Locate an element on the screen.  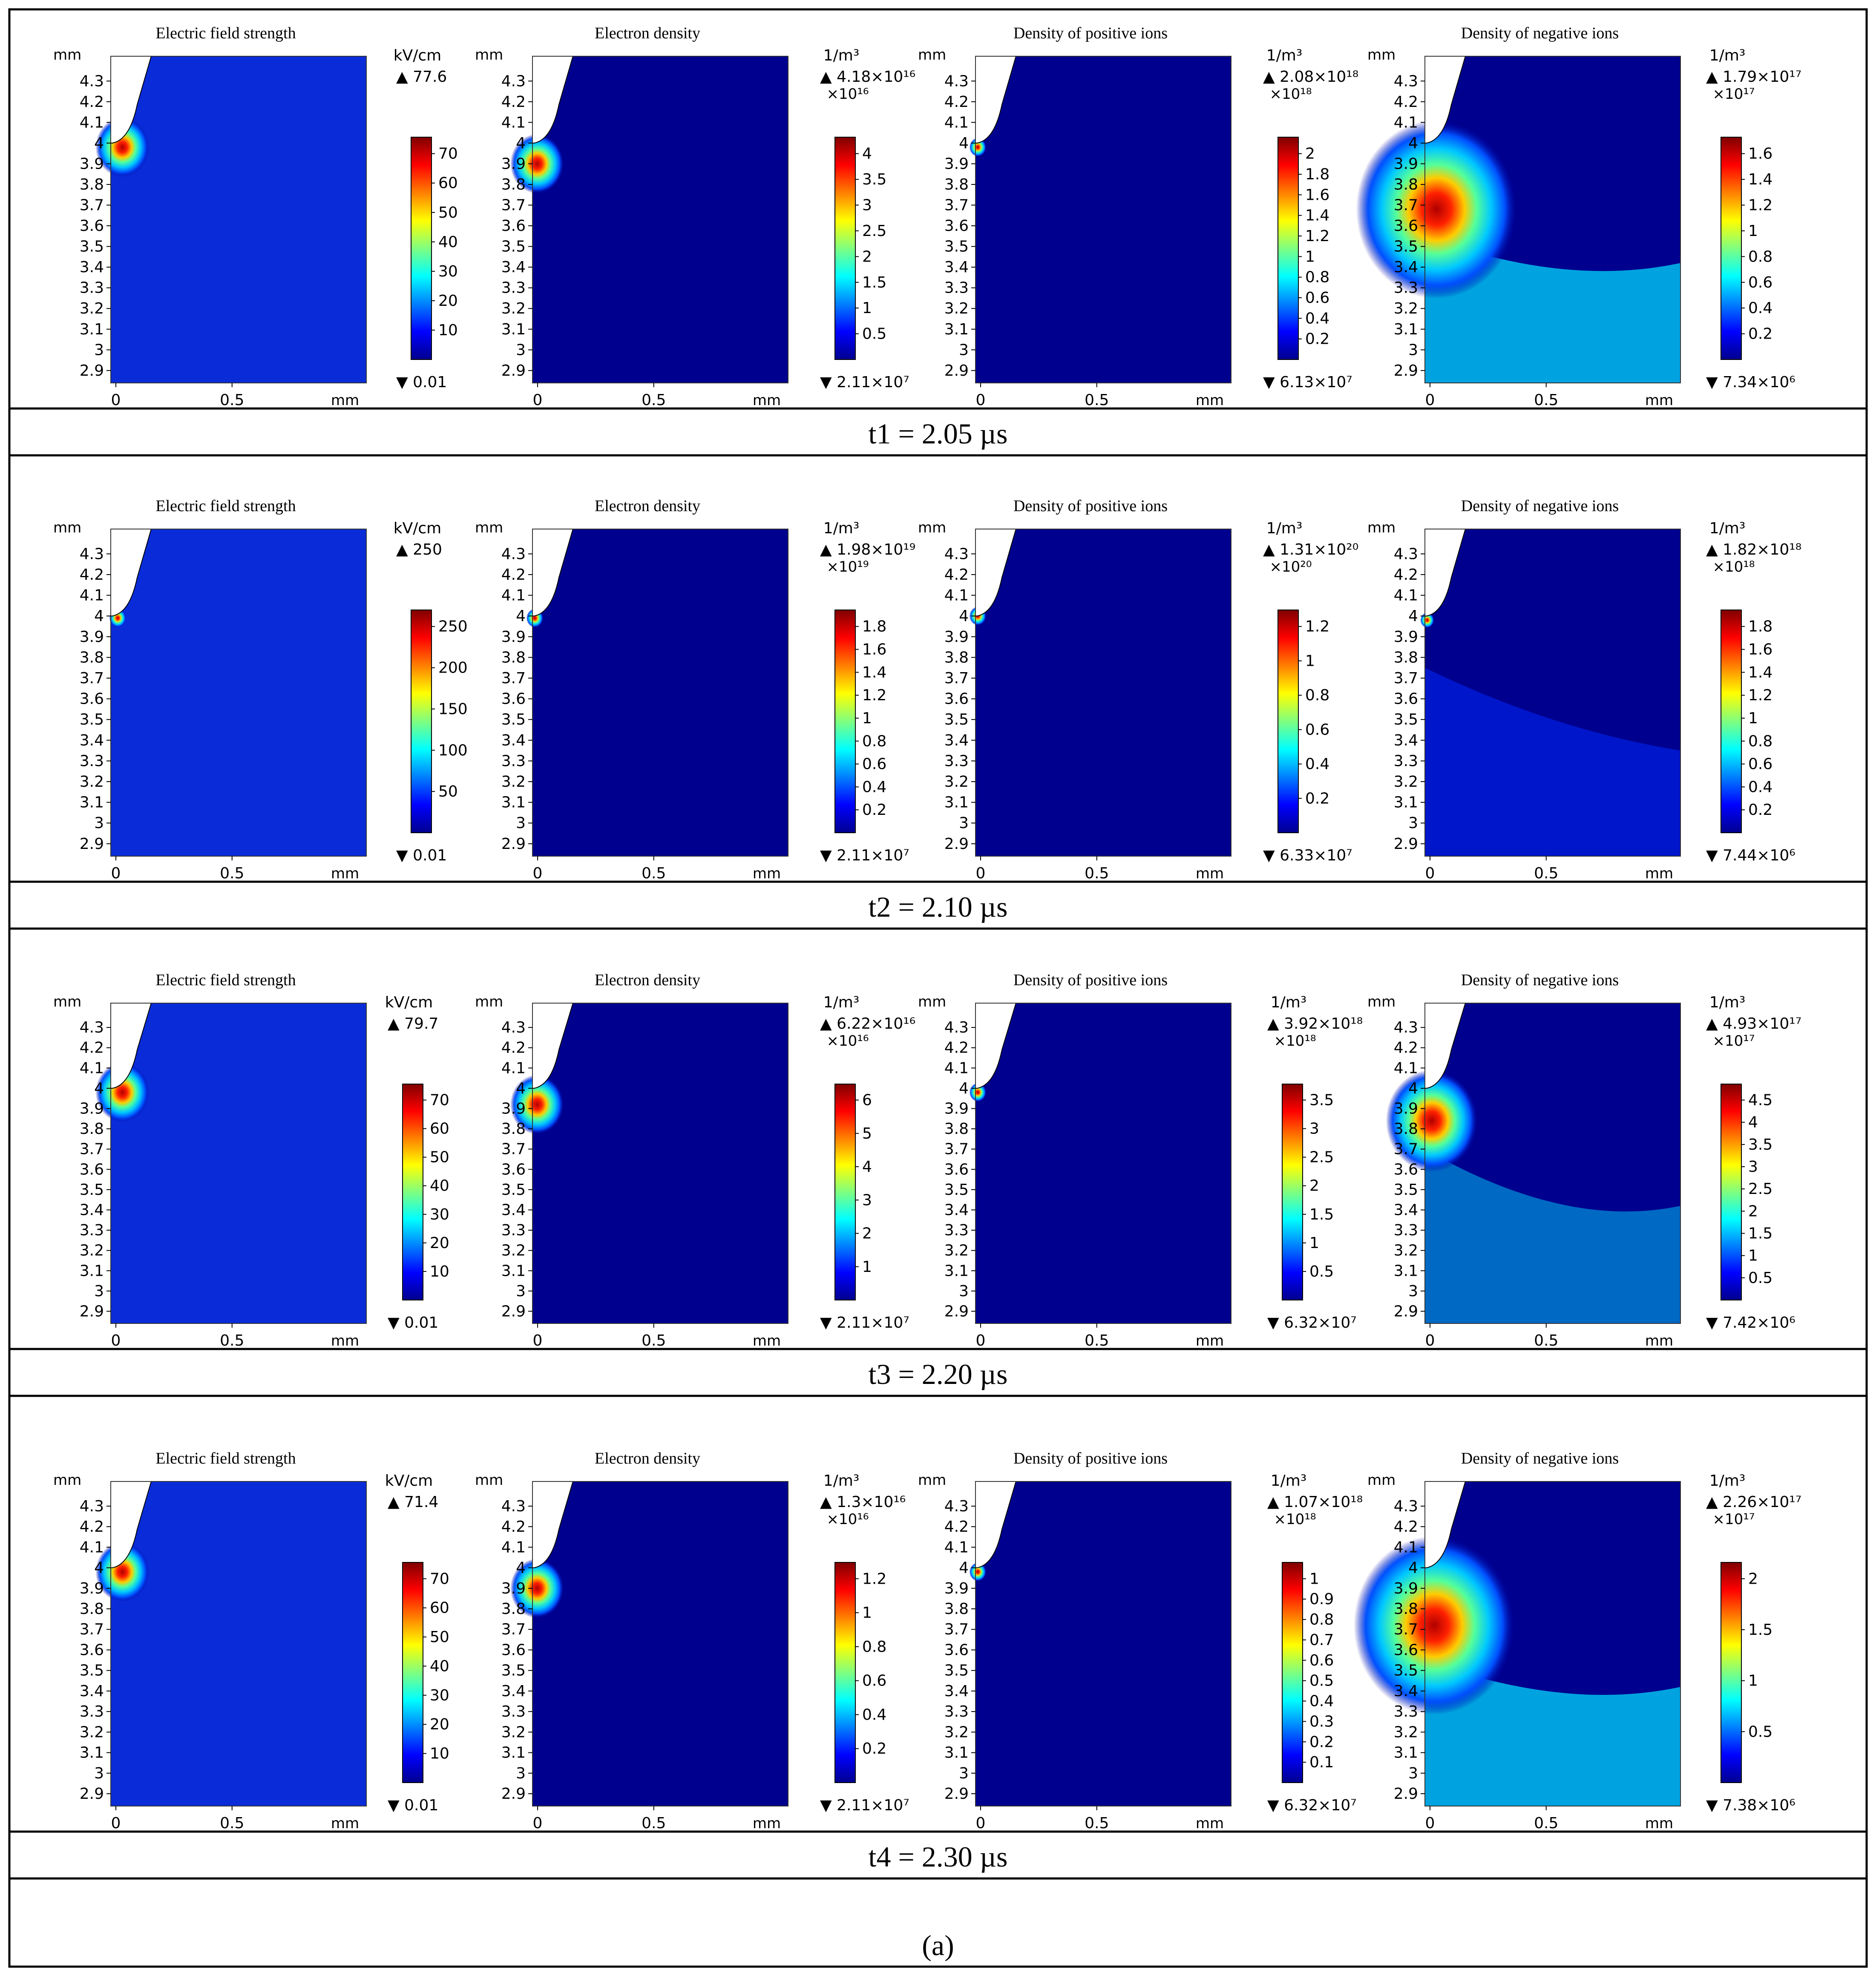
y-tick-label: 3.7 is located at coordinates (1406, 678).